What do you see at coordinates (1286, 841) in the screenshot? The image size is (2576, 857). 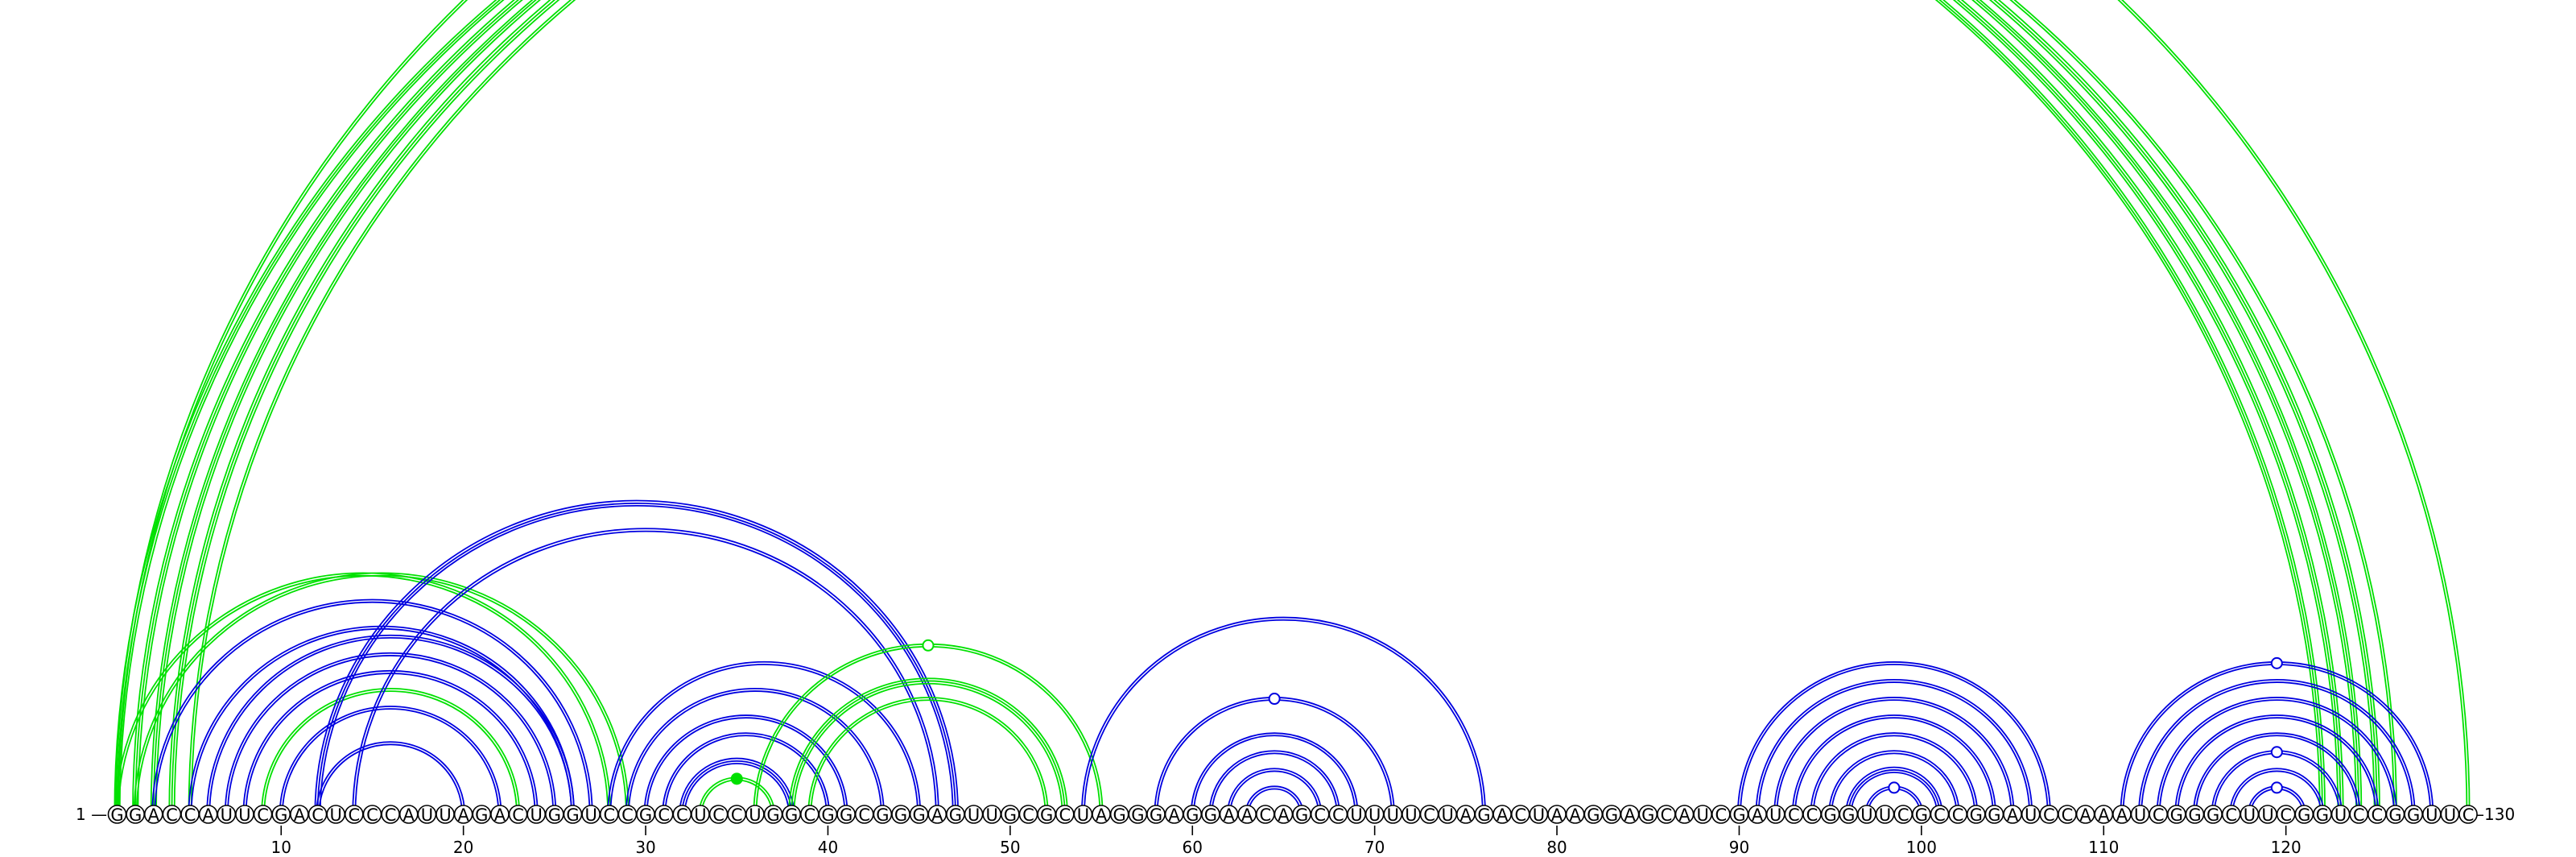 I see `tick-layer: 10 20 30 40 50 60 70 80 90 100 110 120` at bounding box center [1286, 841].